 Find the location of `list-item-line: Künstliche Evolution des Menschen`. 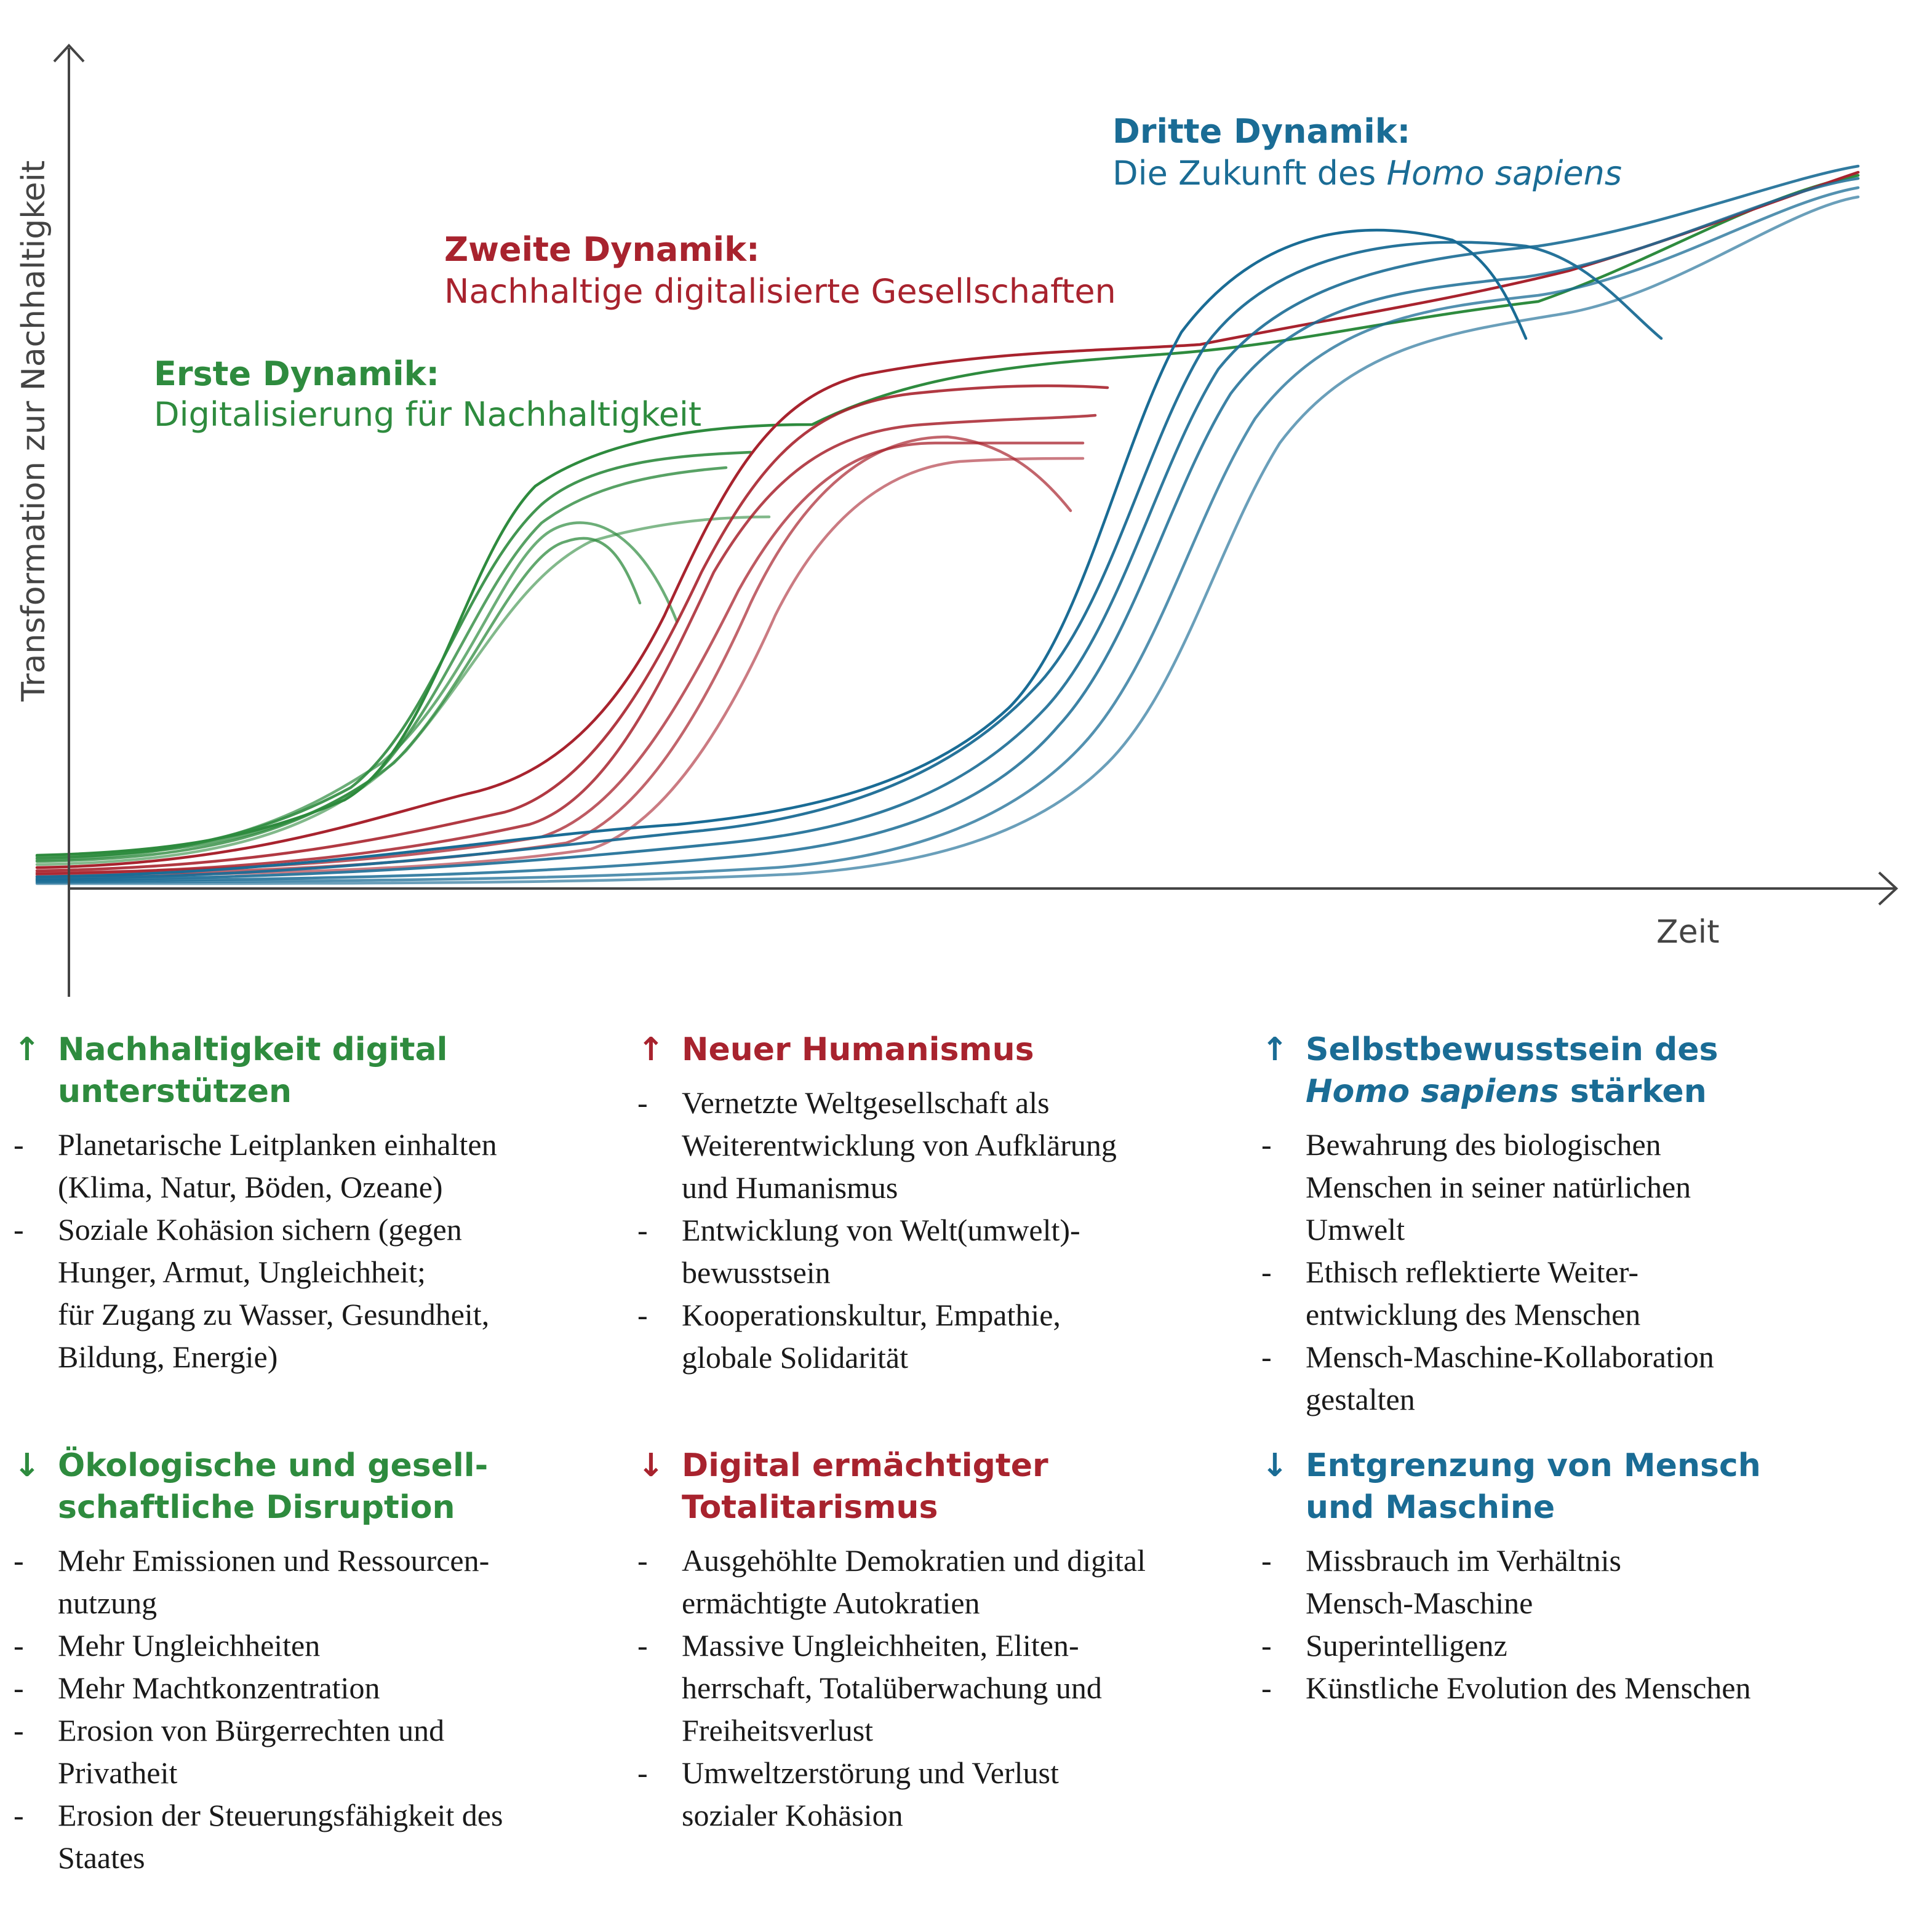

list-item-line: Künstliche Evolution des Menschen is located at coordinates (1528, 1688).